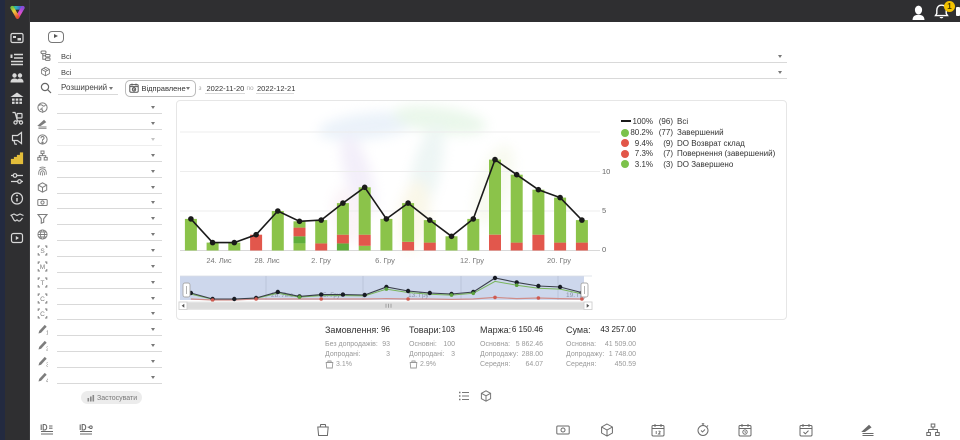 The height and width of the screenshot is (440, 960). What do you see at coordinates (559, 260) in the screenshot?
I see `svg-text: 20. Гру` at bounding box center [559, 260].